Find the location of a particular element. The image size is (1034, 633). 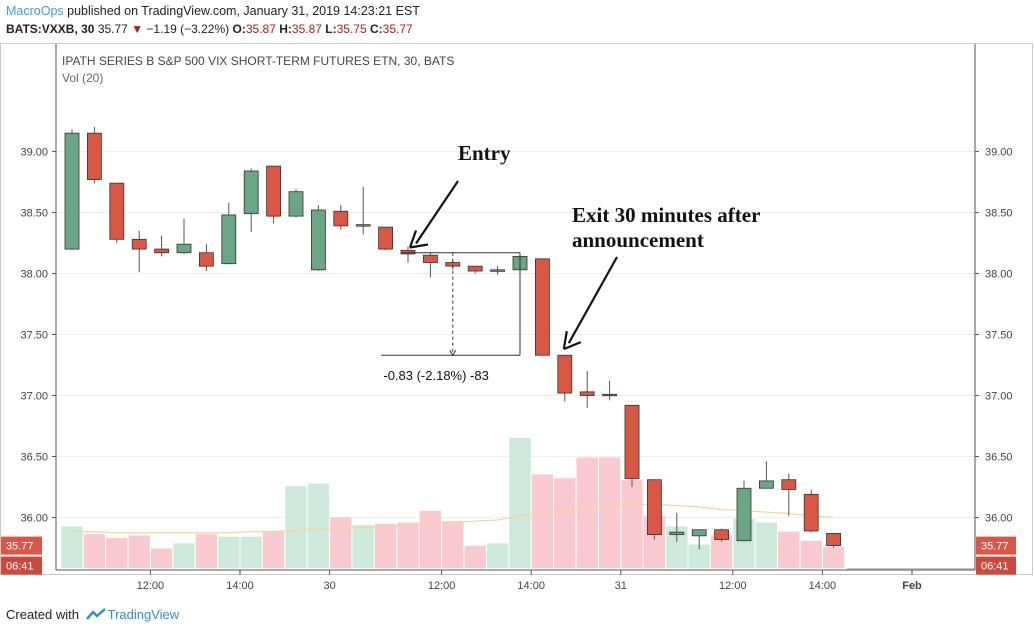

high-label: H: is located at coordinates (285, 29).